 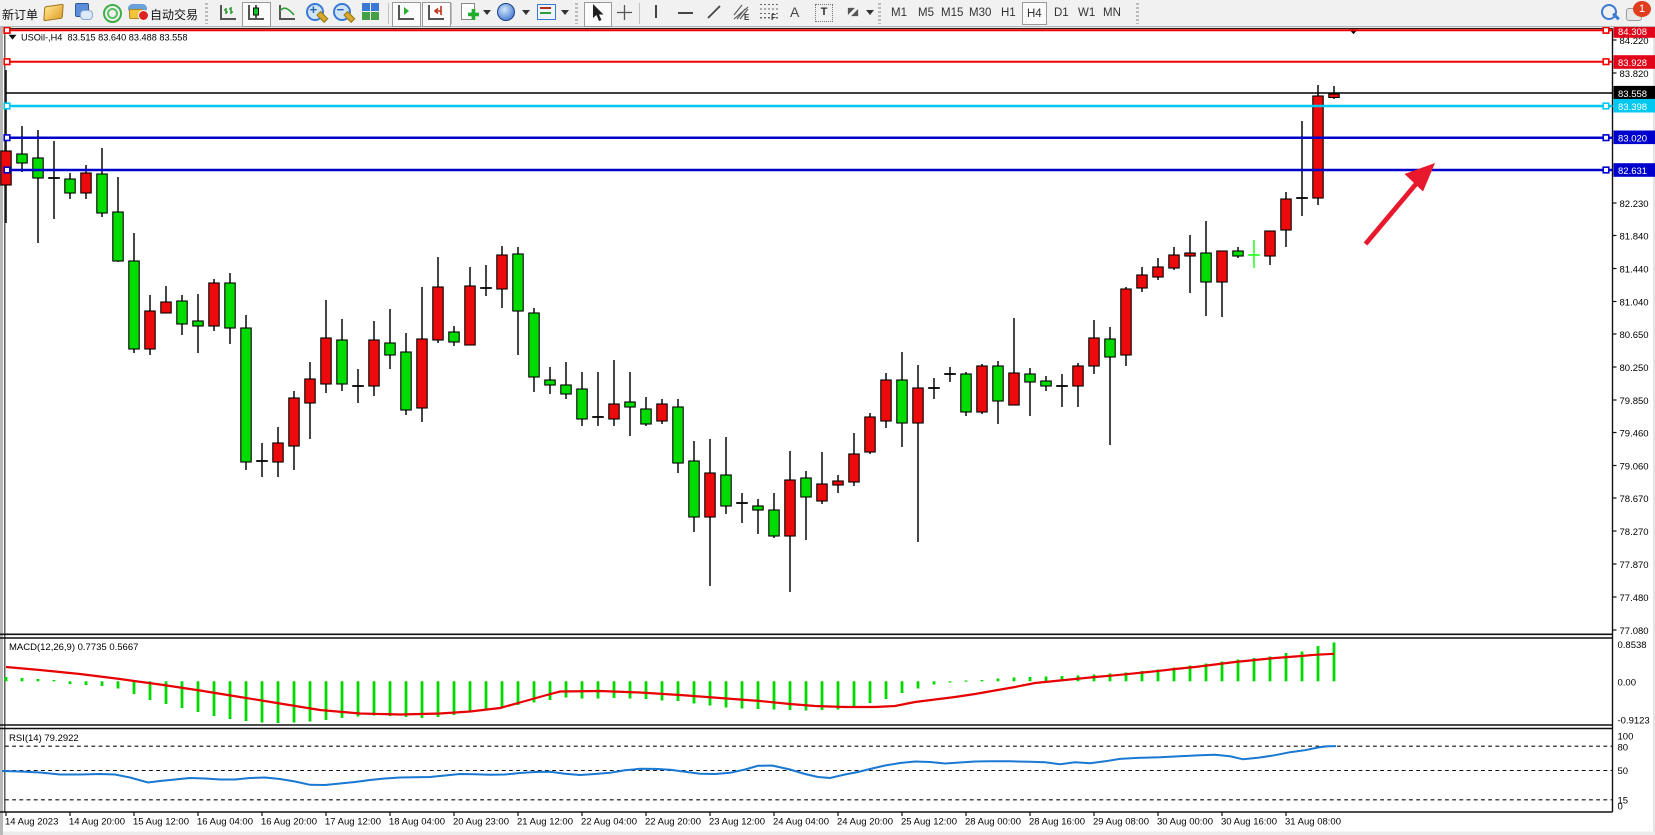 What do you see at coordinates (545, 822) in the screenshot?
I see `svg-text: 21 Aug 12:00` at bounding box center [545, 822].